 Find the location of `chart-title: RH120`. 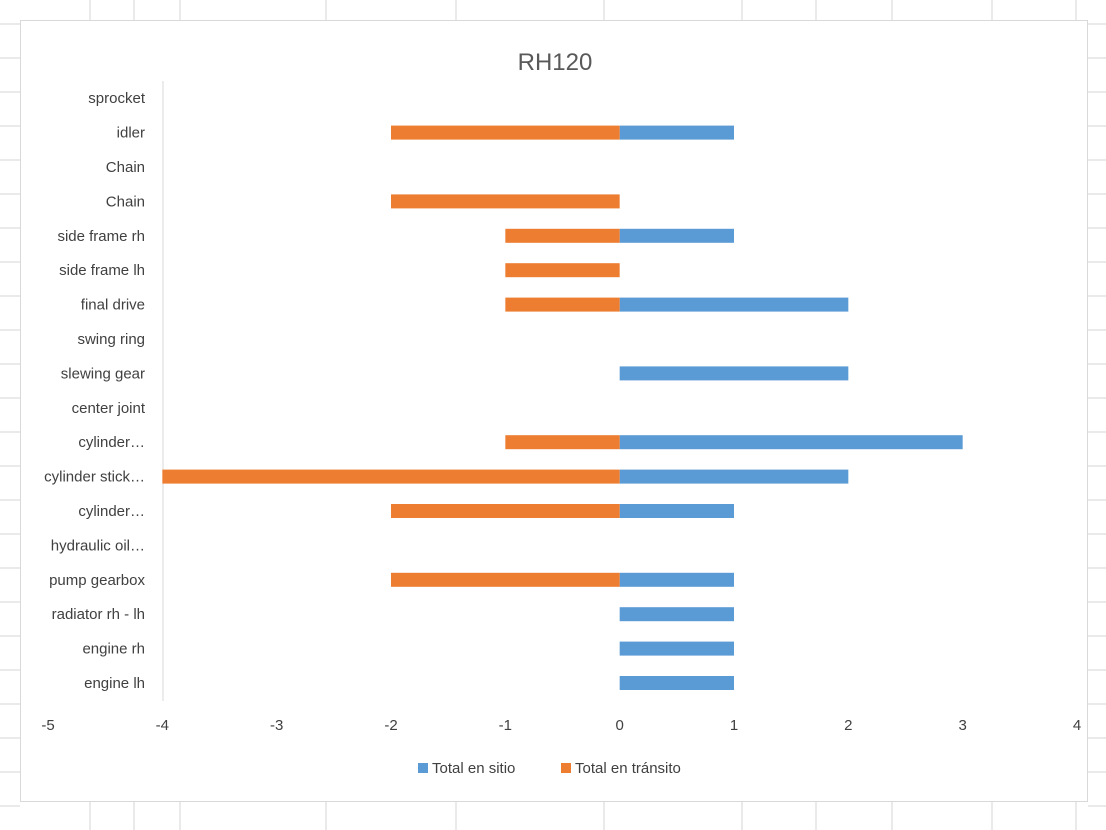

chart-title: RH120 is located at coordinates (555, 62).